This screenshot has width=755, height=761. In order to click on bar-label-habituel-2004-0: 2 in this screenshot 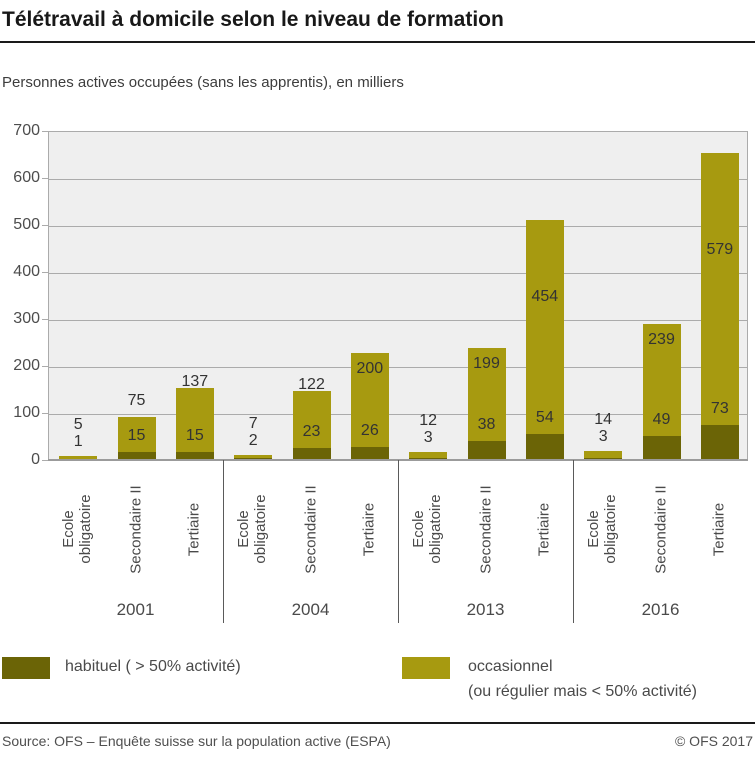, I will do `click(253, 440)`.